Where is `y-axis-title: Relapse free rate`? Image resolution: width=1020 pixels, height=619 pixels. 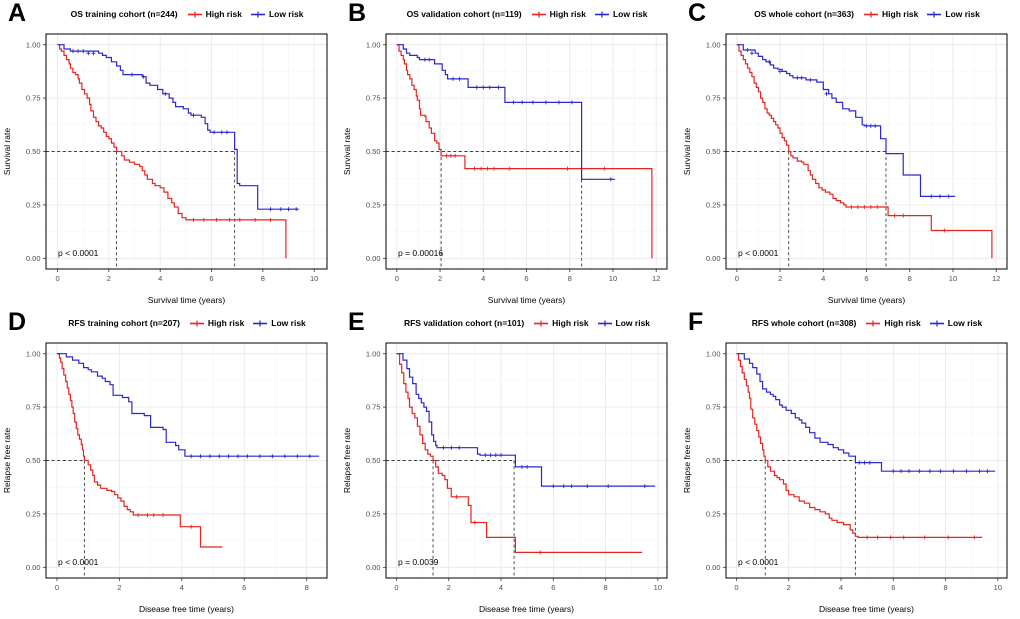 y-axis-title: Relapse free rate is located at coordinates (347, 460).